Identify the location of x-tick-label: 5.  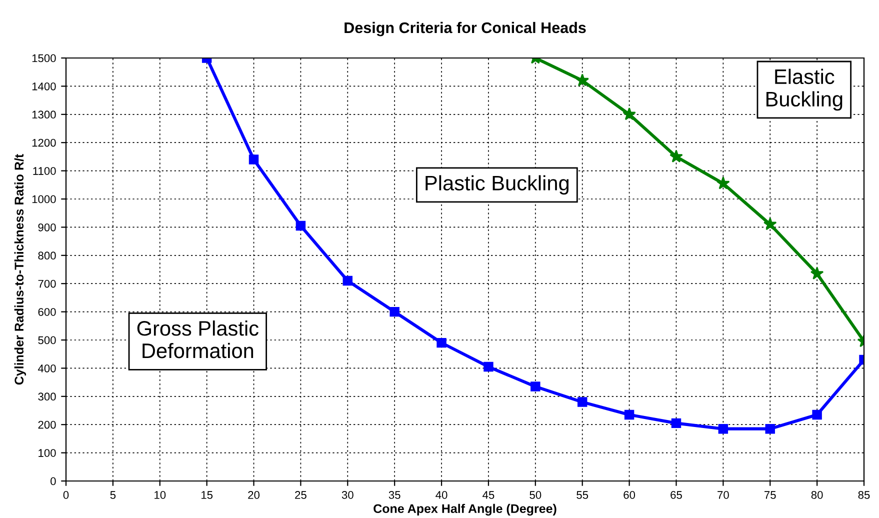
(113, 495).